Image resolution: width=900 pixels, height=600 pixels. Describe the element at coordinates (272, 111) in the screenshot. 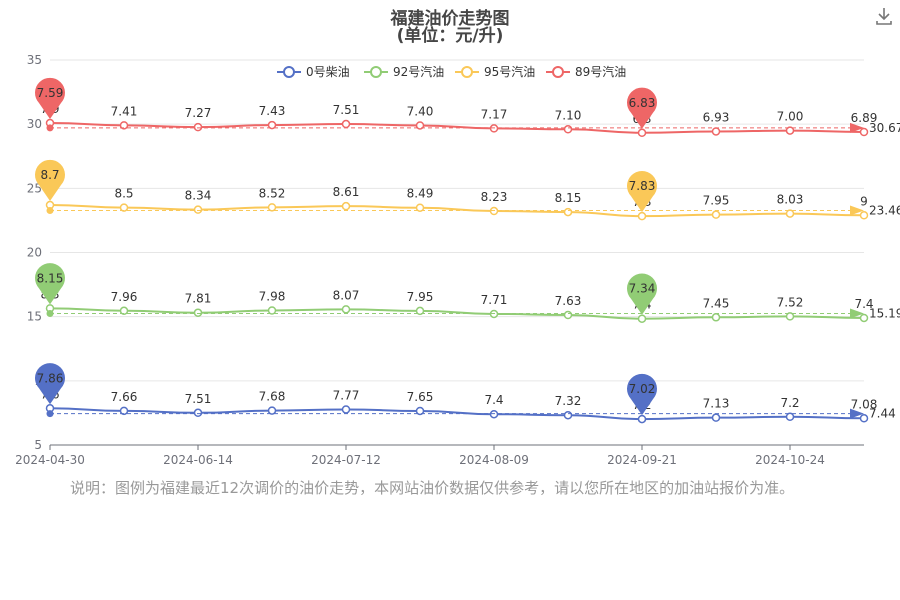

I see `data-label: 7.43` at that location.